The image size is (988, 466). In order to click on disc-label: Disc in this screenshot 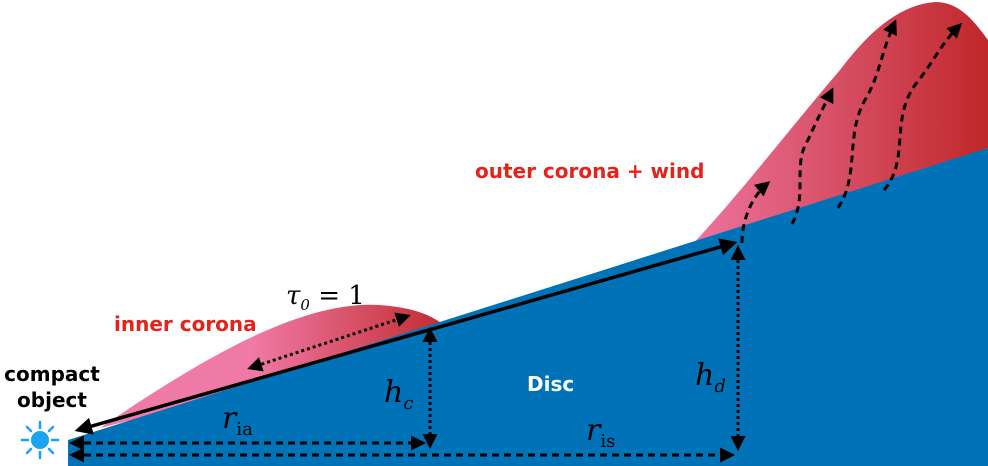, I will do `click(550, 384)`.